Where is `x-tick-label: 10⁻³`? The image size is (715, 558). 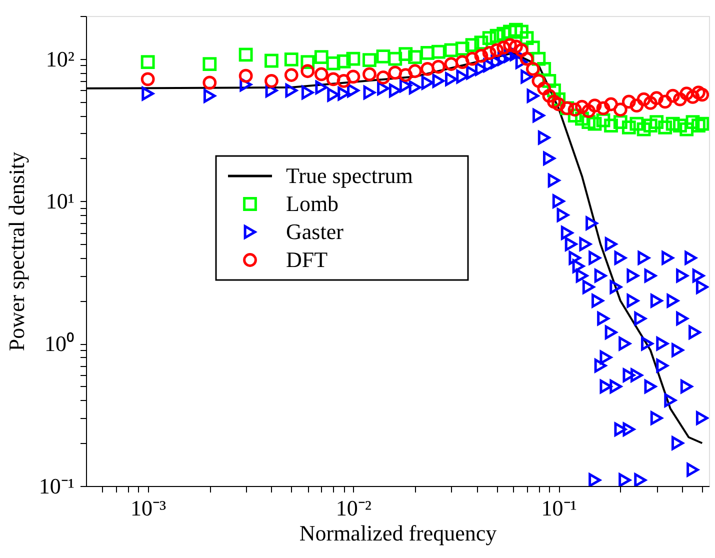 x-tick-label: 10⁻³ is located at coordinates (148, 508).